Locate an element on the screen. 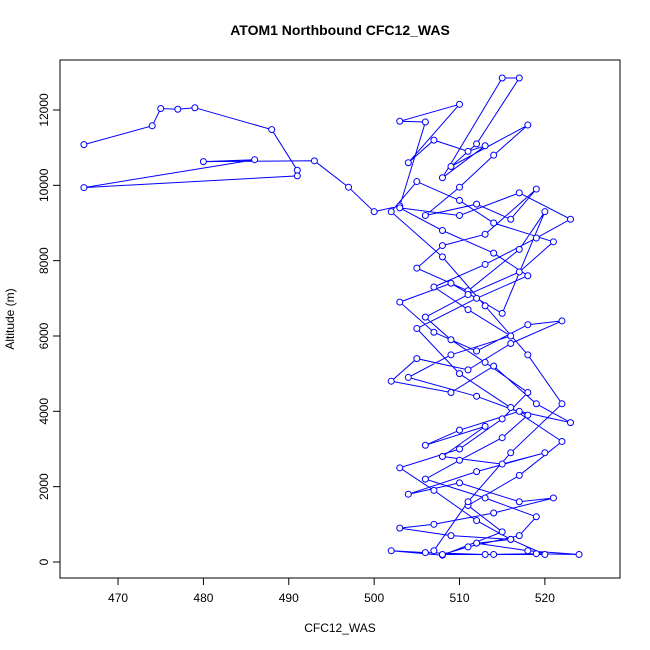  x-tick-label: 520 is located at coordinates (545, 598).